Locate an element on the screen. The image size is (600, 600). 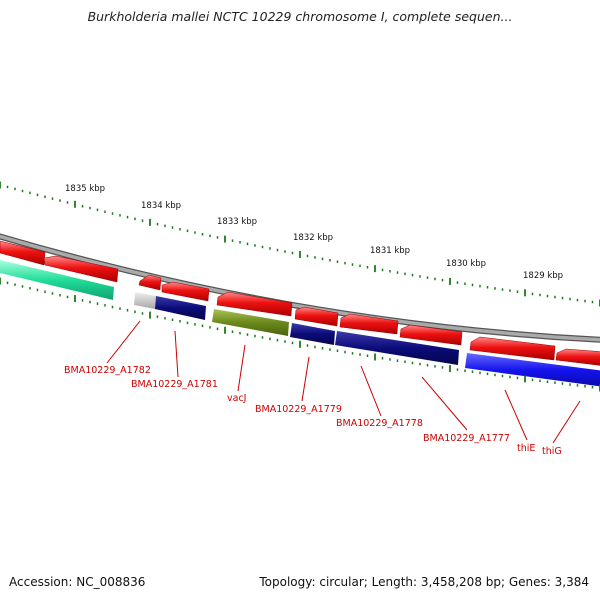
tick-label: 1834 kbp is located at coordinates (161, 206).